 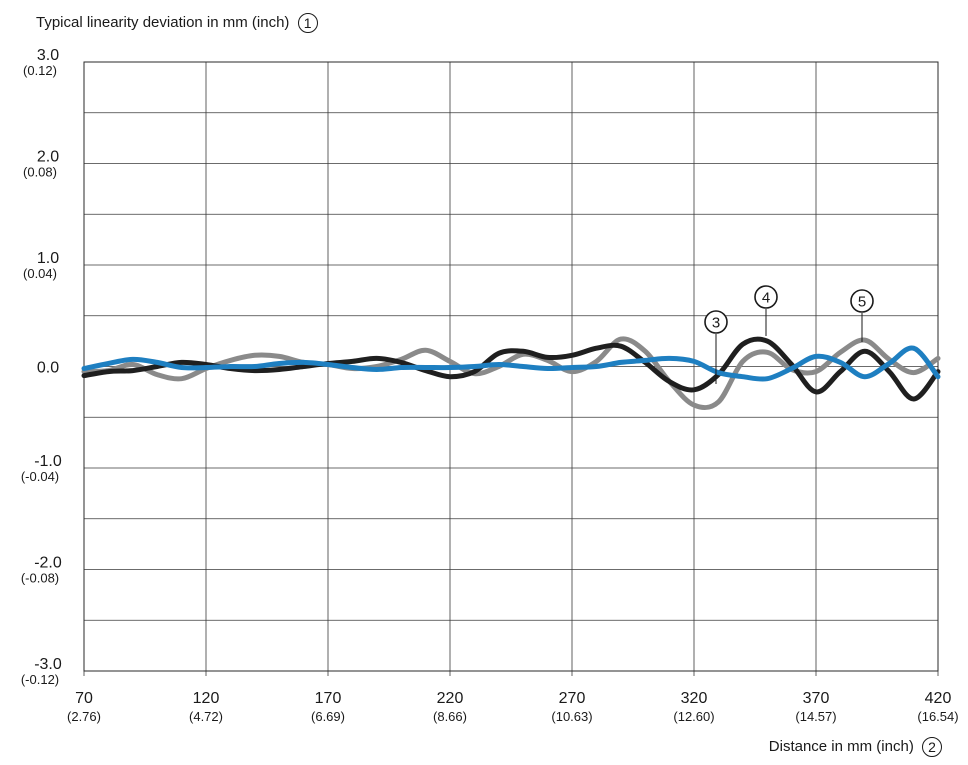 What do you see at coordinates (328, 716) in the screenshot?
I see `x-tick-label-inch: (6.69)` at bounding box center [328, 716].